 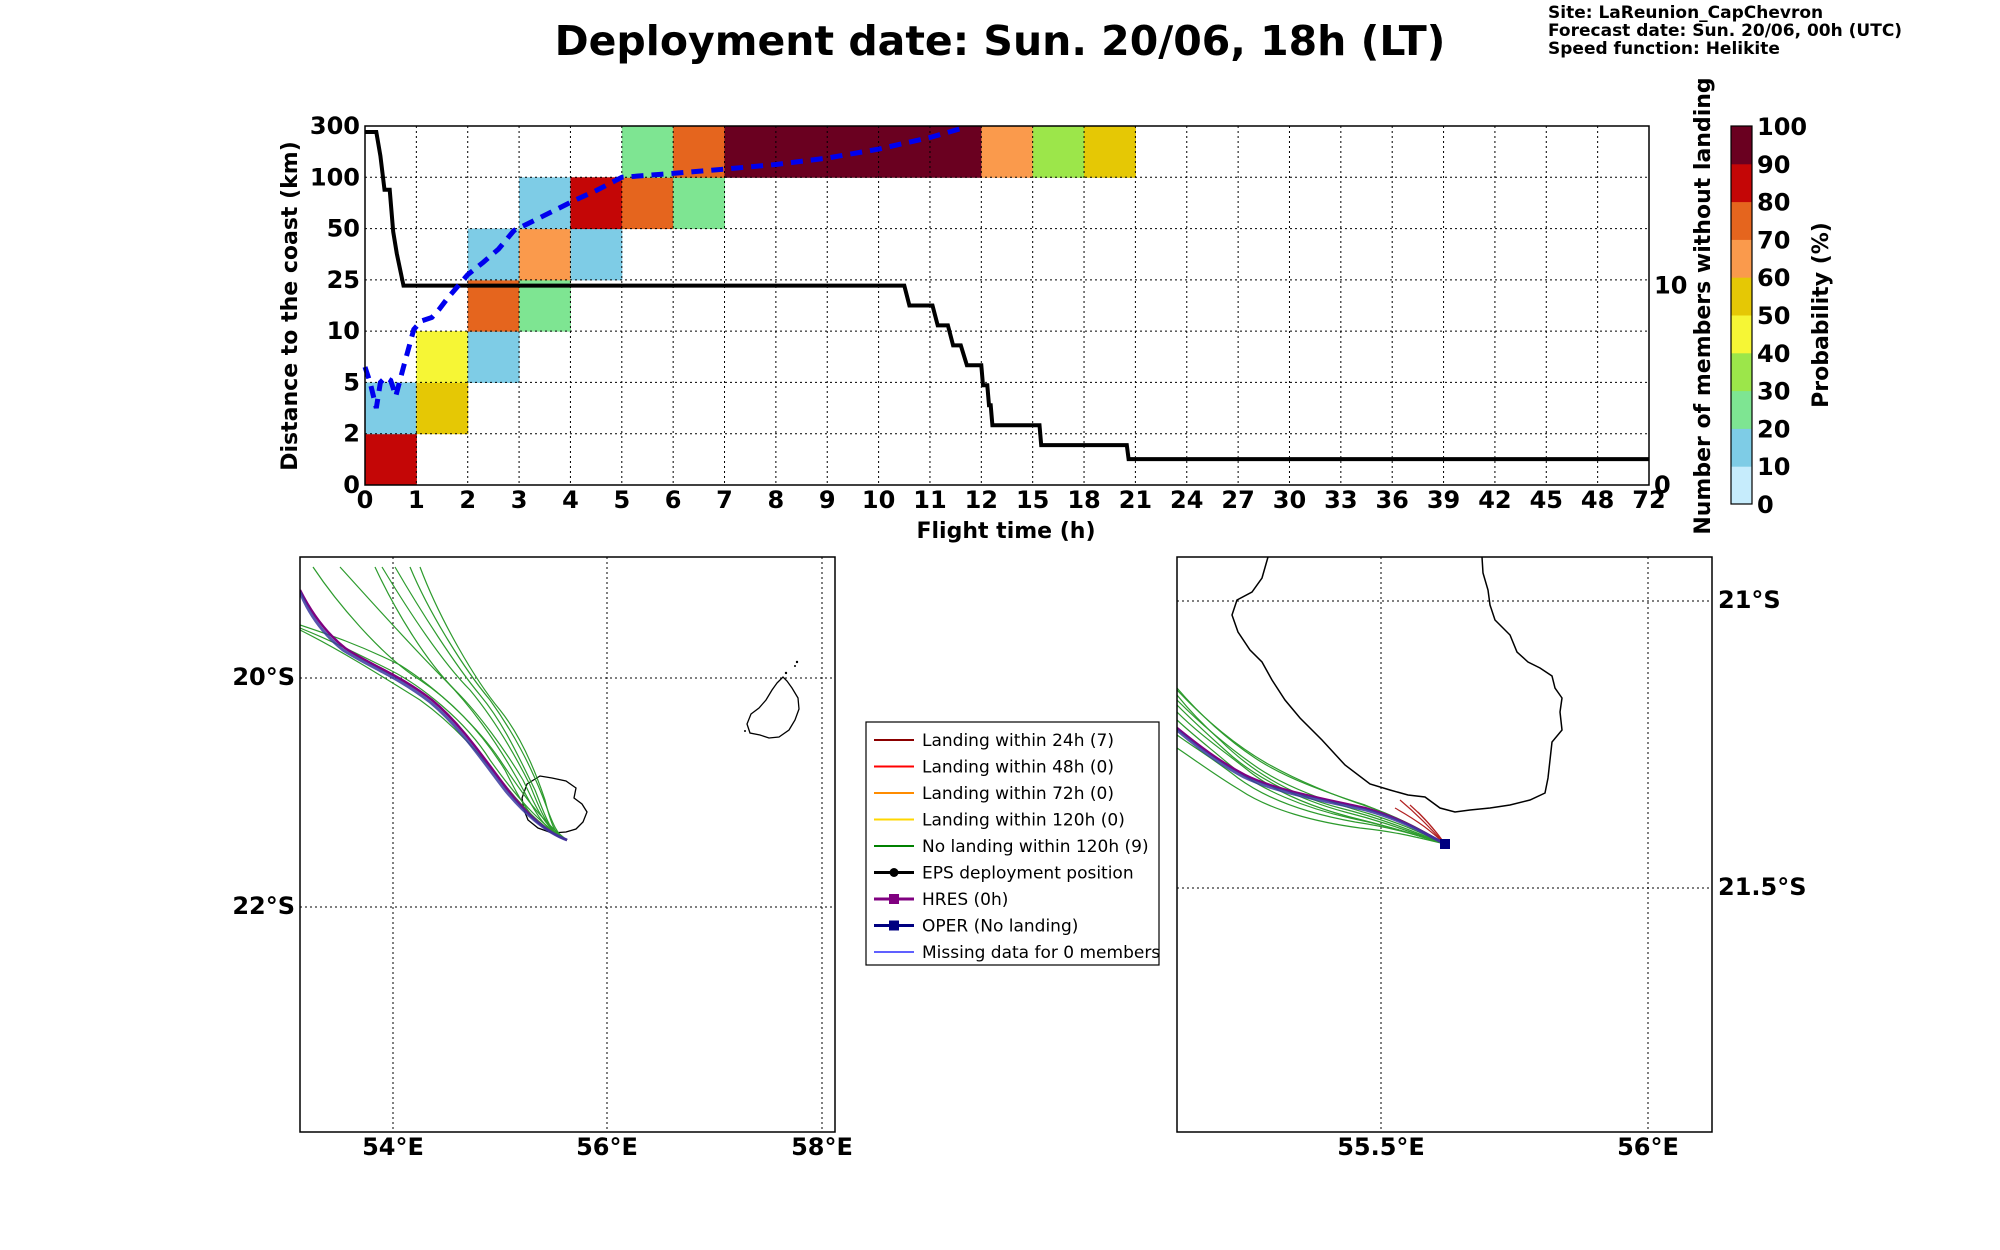 I want to click on probability-colorbar: 0 10 20 30 40 50 60 70 80 90 100 Probability (%), so click(x=1782, y=316).